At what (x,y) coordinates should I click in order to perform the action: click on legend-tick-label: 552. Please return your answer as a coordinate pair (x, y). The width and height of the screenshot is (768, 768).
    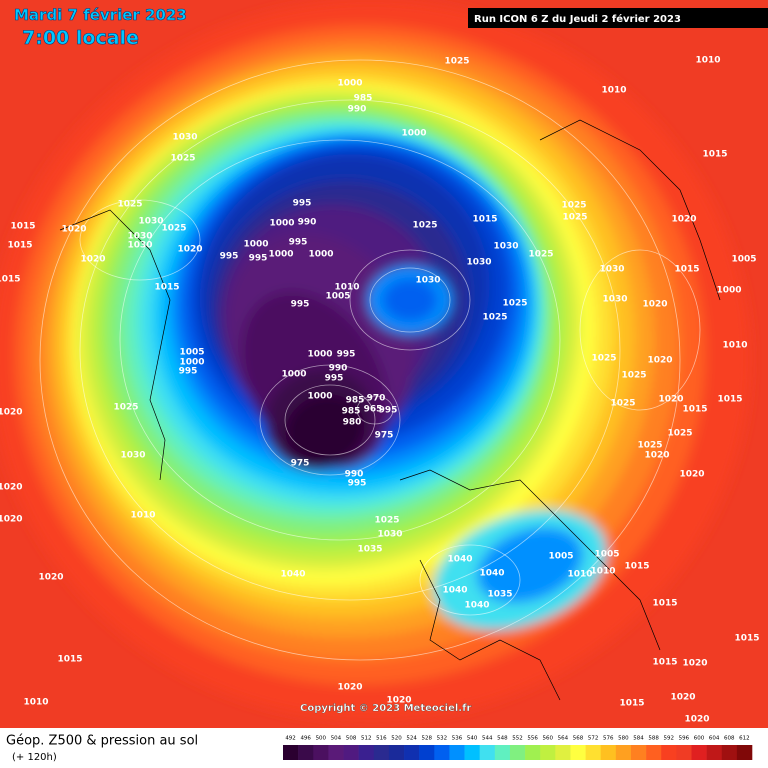
    Looking at the image, I should click on (517, 739).